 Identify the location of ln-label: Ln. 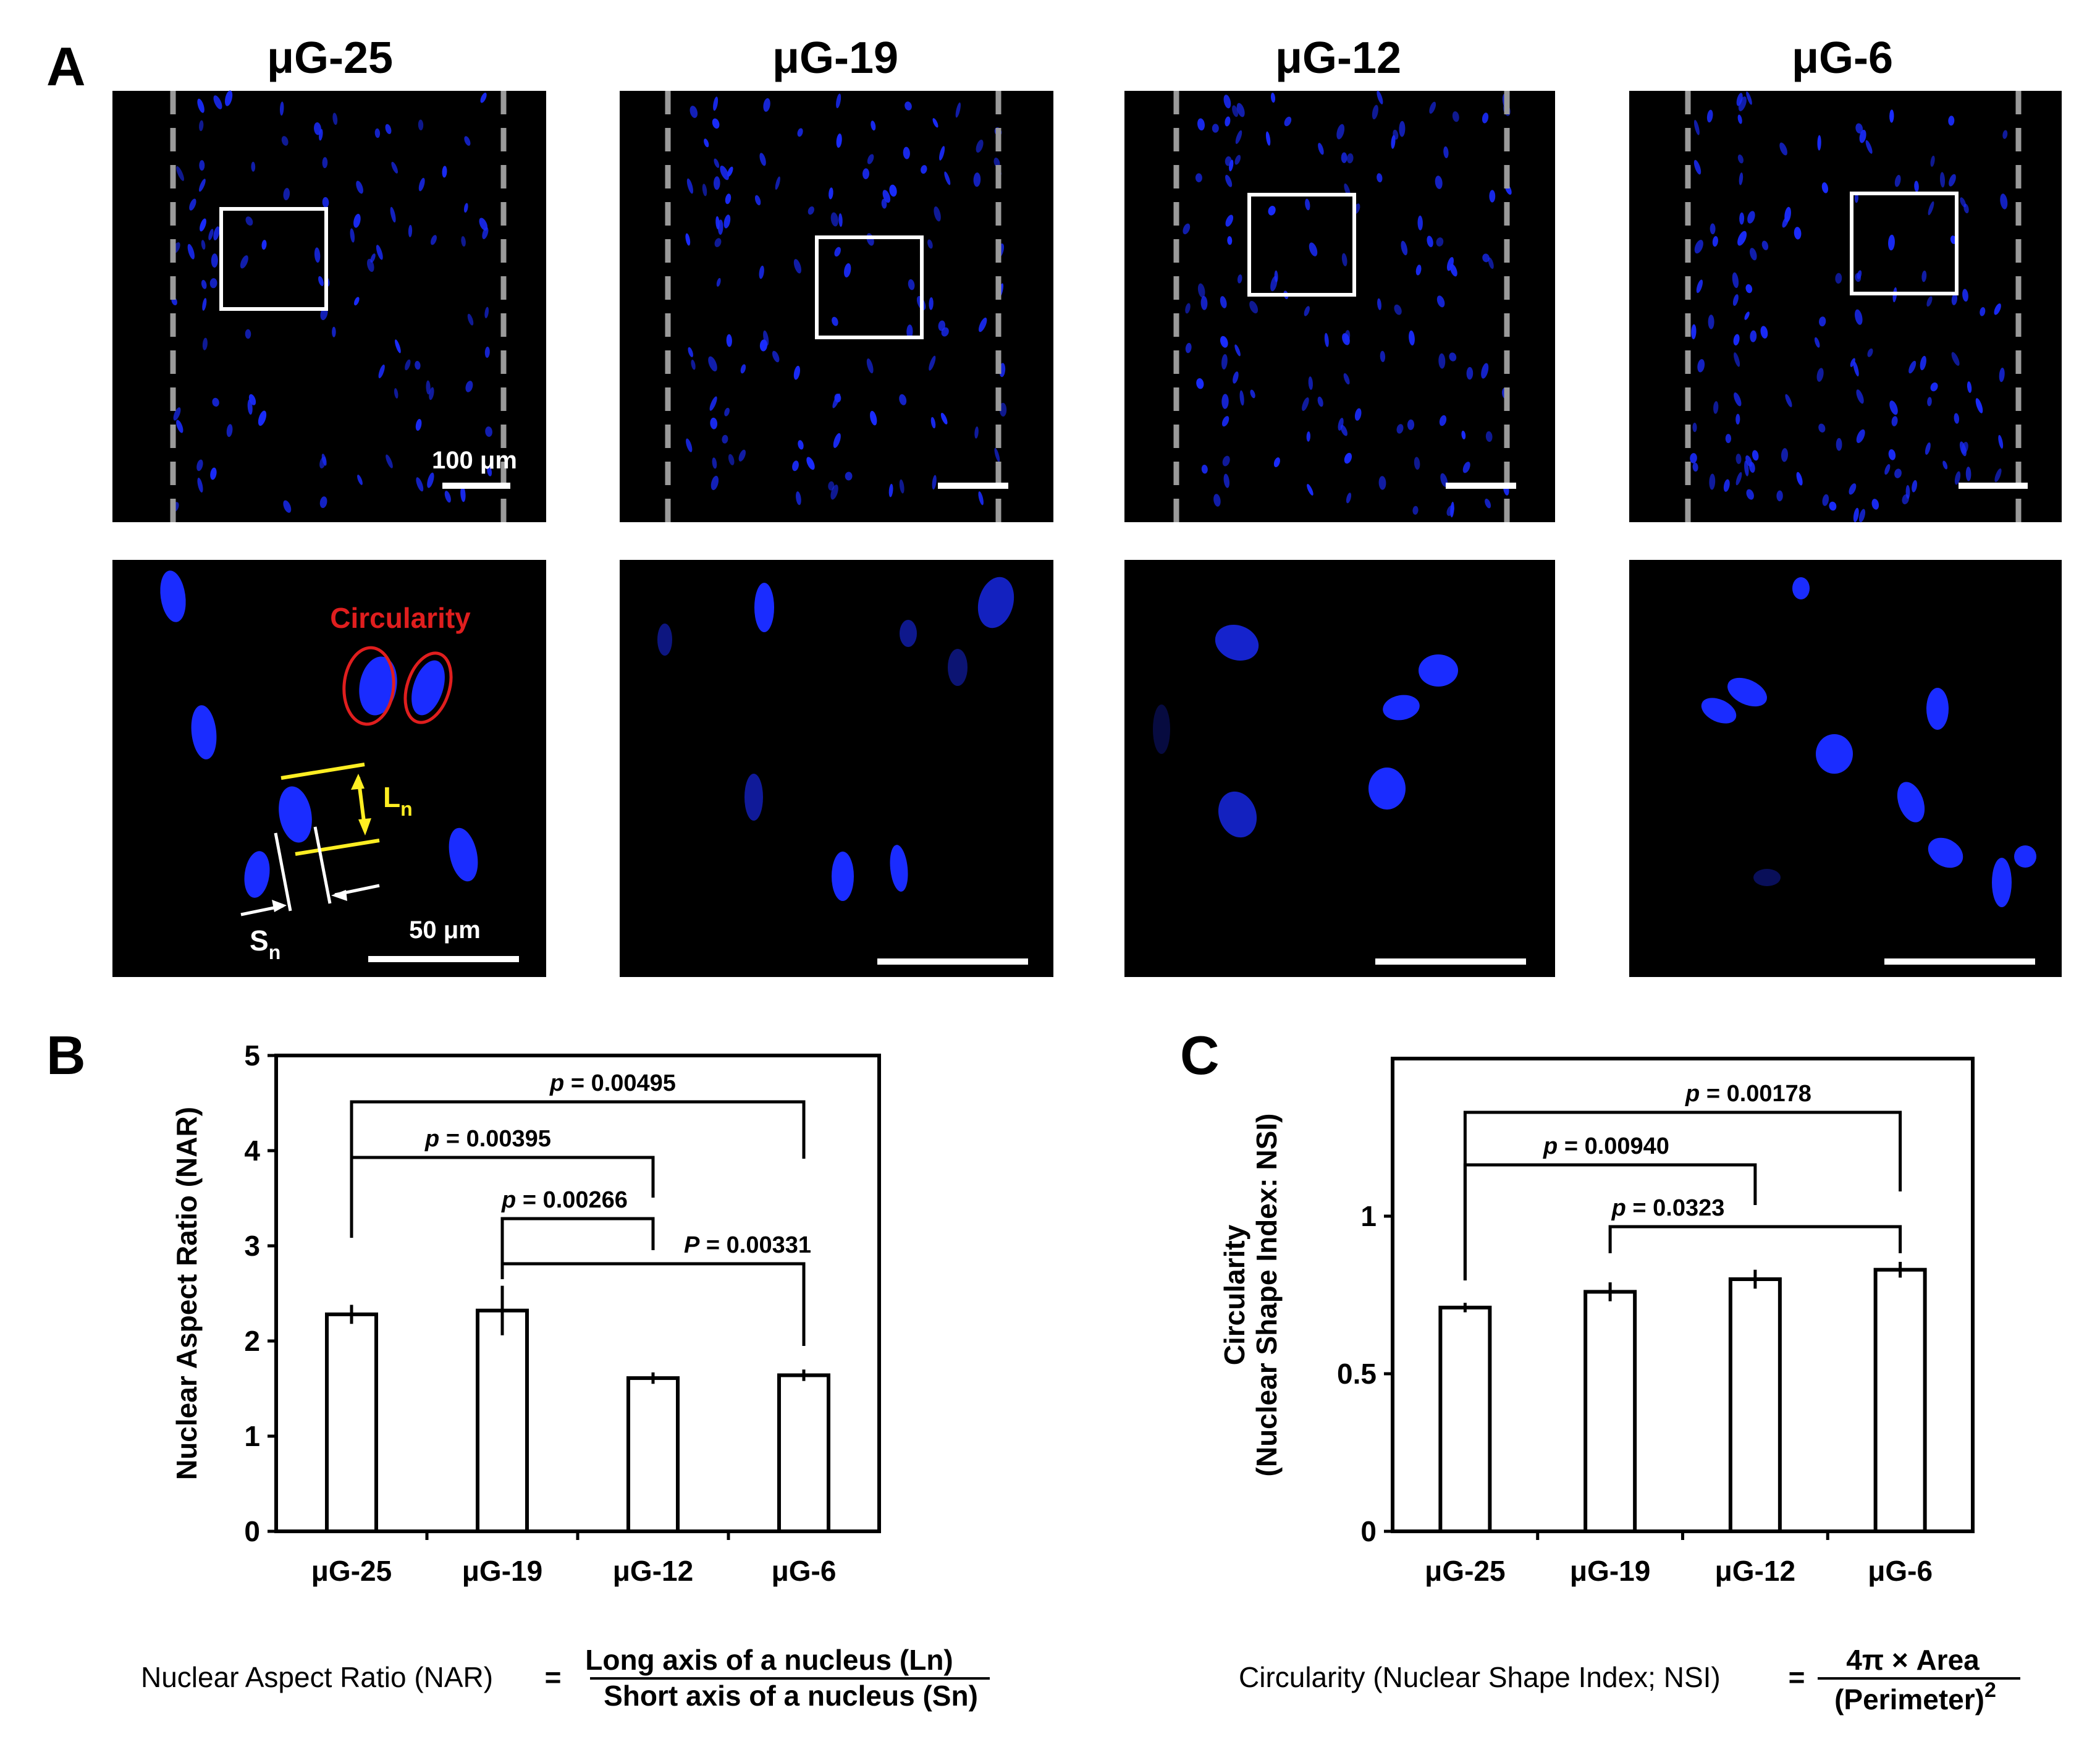
(398, 800).